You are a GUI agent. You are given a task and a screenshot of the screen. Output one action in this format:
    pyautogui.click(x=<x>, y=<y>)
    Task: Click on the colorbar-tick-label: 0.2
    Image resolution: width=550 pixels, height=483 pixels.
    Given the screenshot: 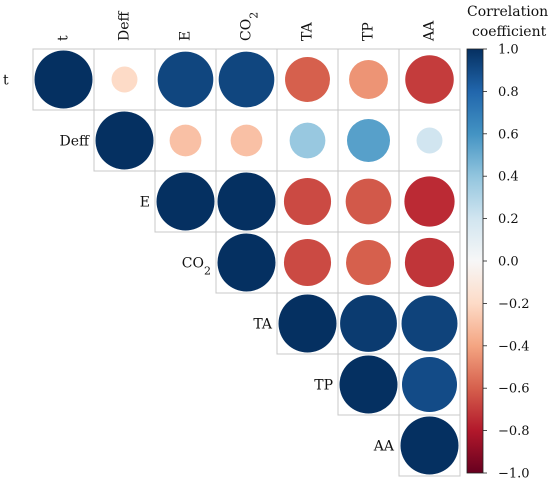 What is the action you would take?
    pyautogui.click(x=508, y=219)
    